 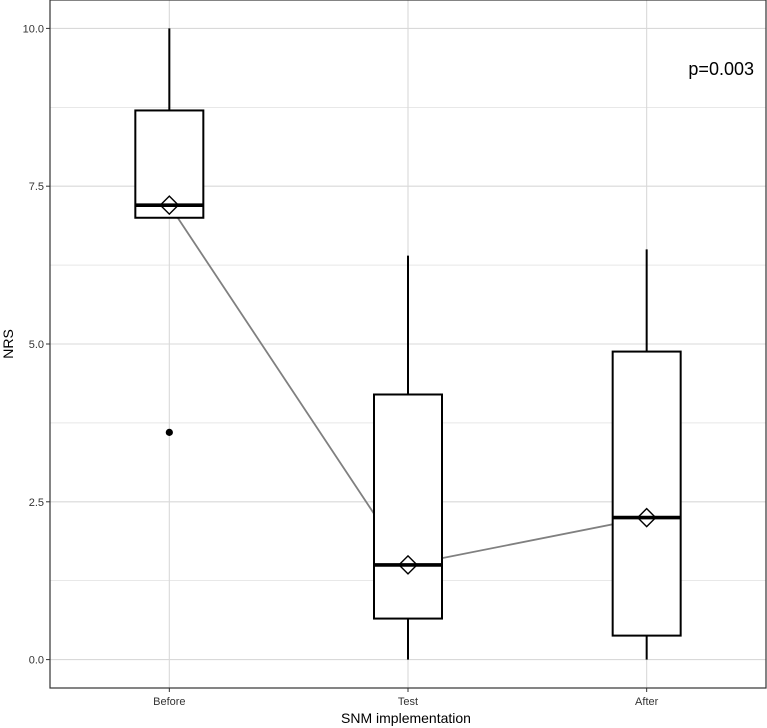 I want to click on y-tick-label: 5.0, so click(x=36, y=345).